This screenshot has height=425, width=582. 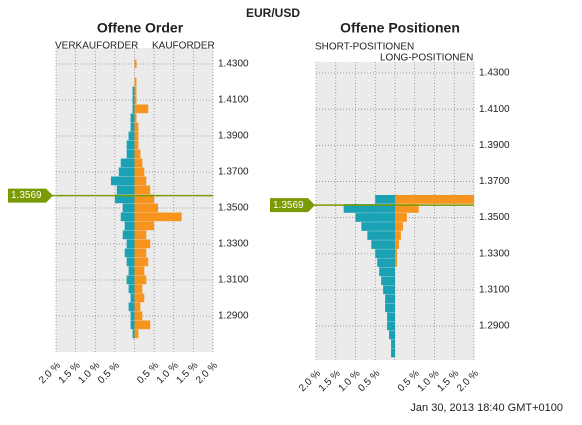 What do you see at coordinates (273, 13) in the screenshot?
I see `page-title: EUR/USD` at bounding box center [273, 13].